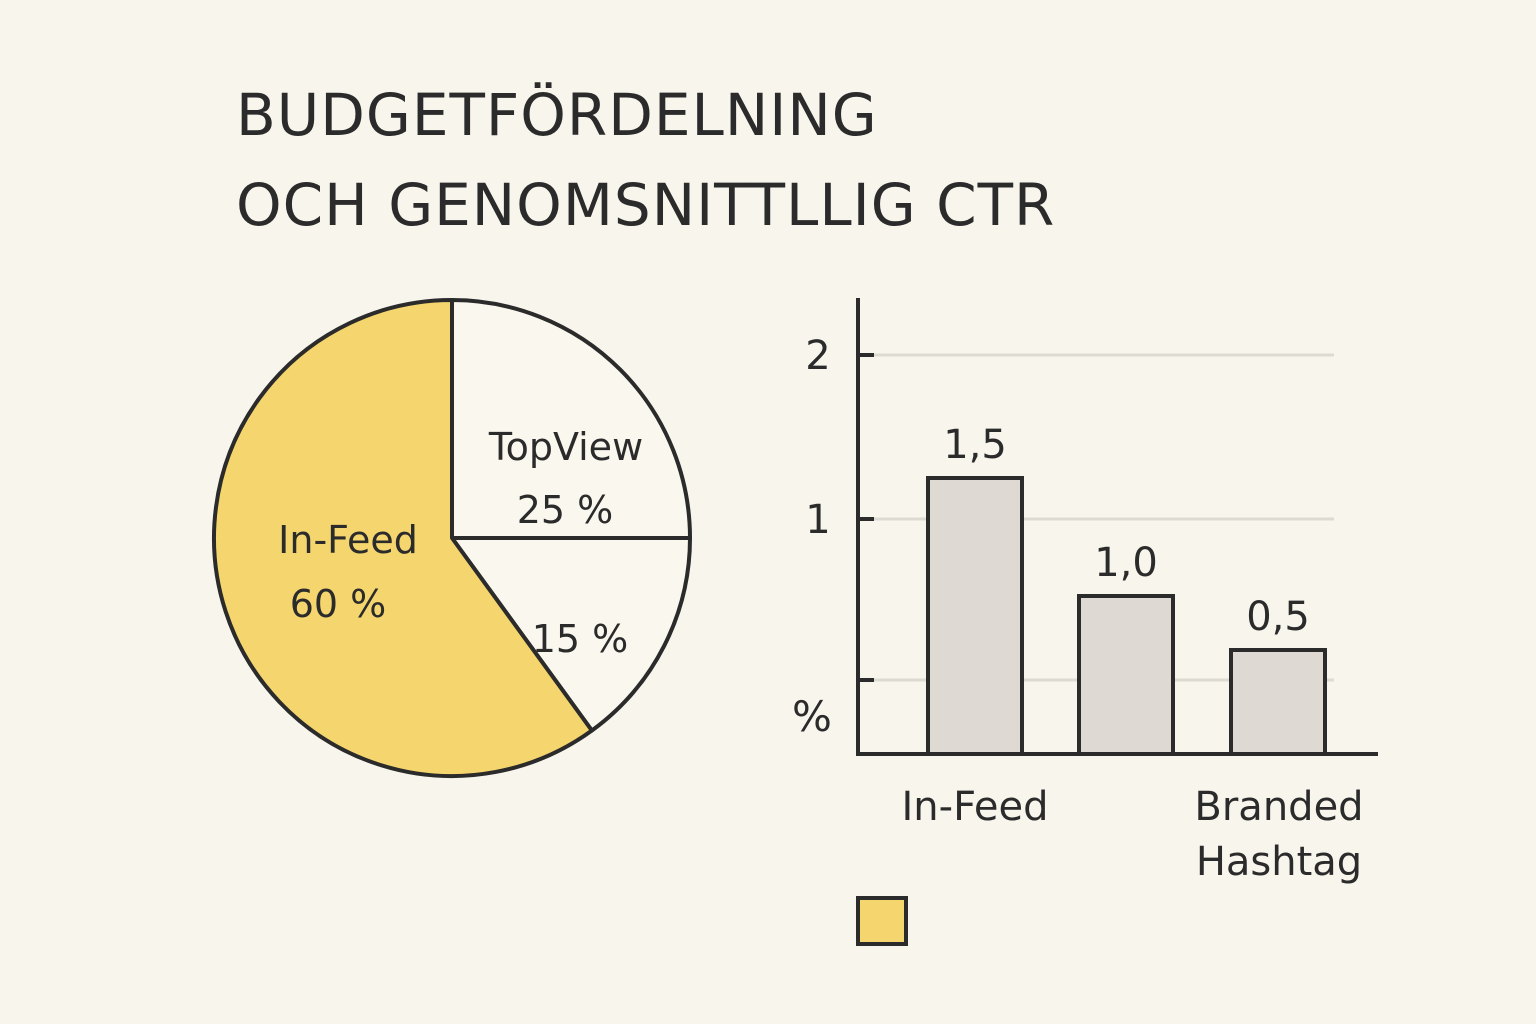 The width and height of the screenshot is (1536, 1024). What do you see at coordinates (338, 604) in the screenshot?
I see `pie-slice-value-label: 60 %` at bounding box center [338, 604].